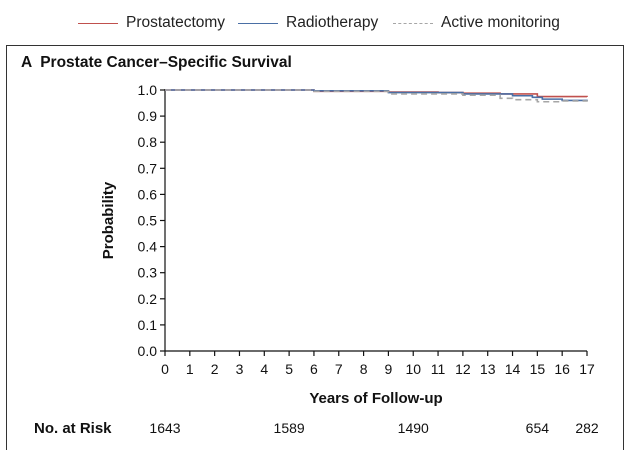 This screenshot has width=634, height=453. I want to click on risk-row-label: No. at Risk, so click(73, 428).